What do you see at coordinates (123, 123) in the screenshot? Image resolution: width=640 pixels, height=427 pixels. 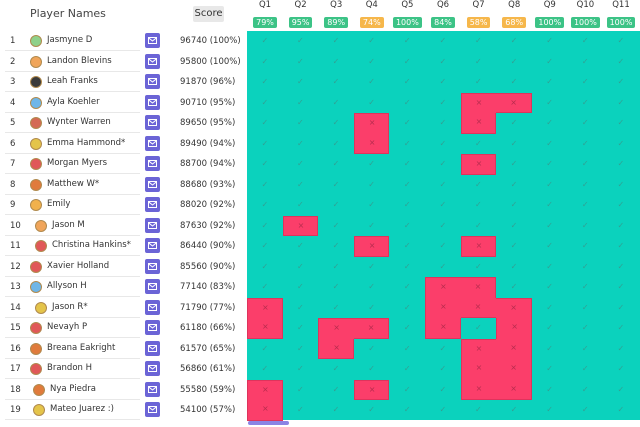 I see `player-row: 5 Wynter Warren 89650 (95%)` at bounding box center [123, 123].